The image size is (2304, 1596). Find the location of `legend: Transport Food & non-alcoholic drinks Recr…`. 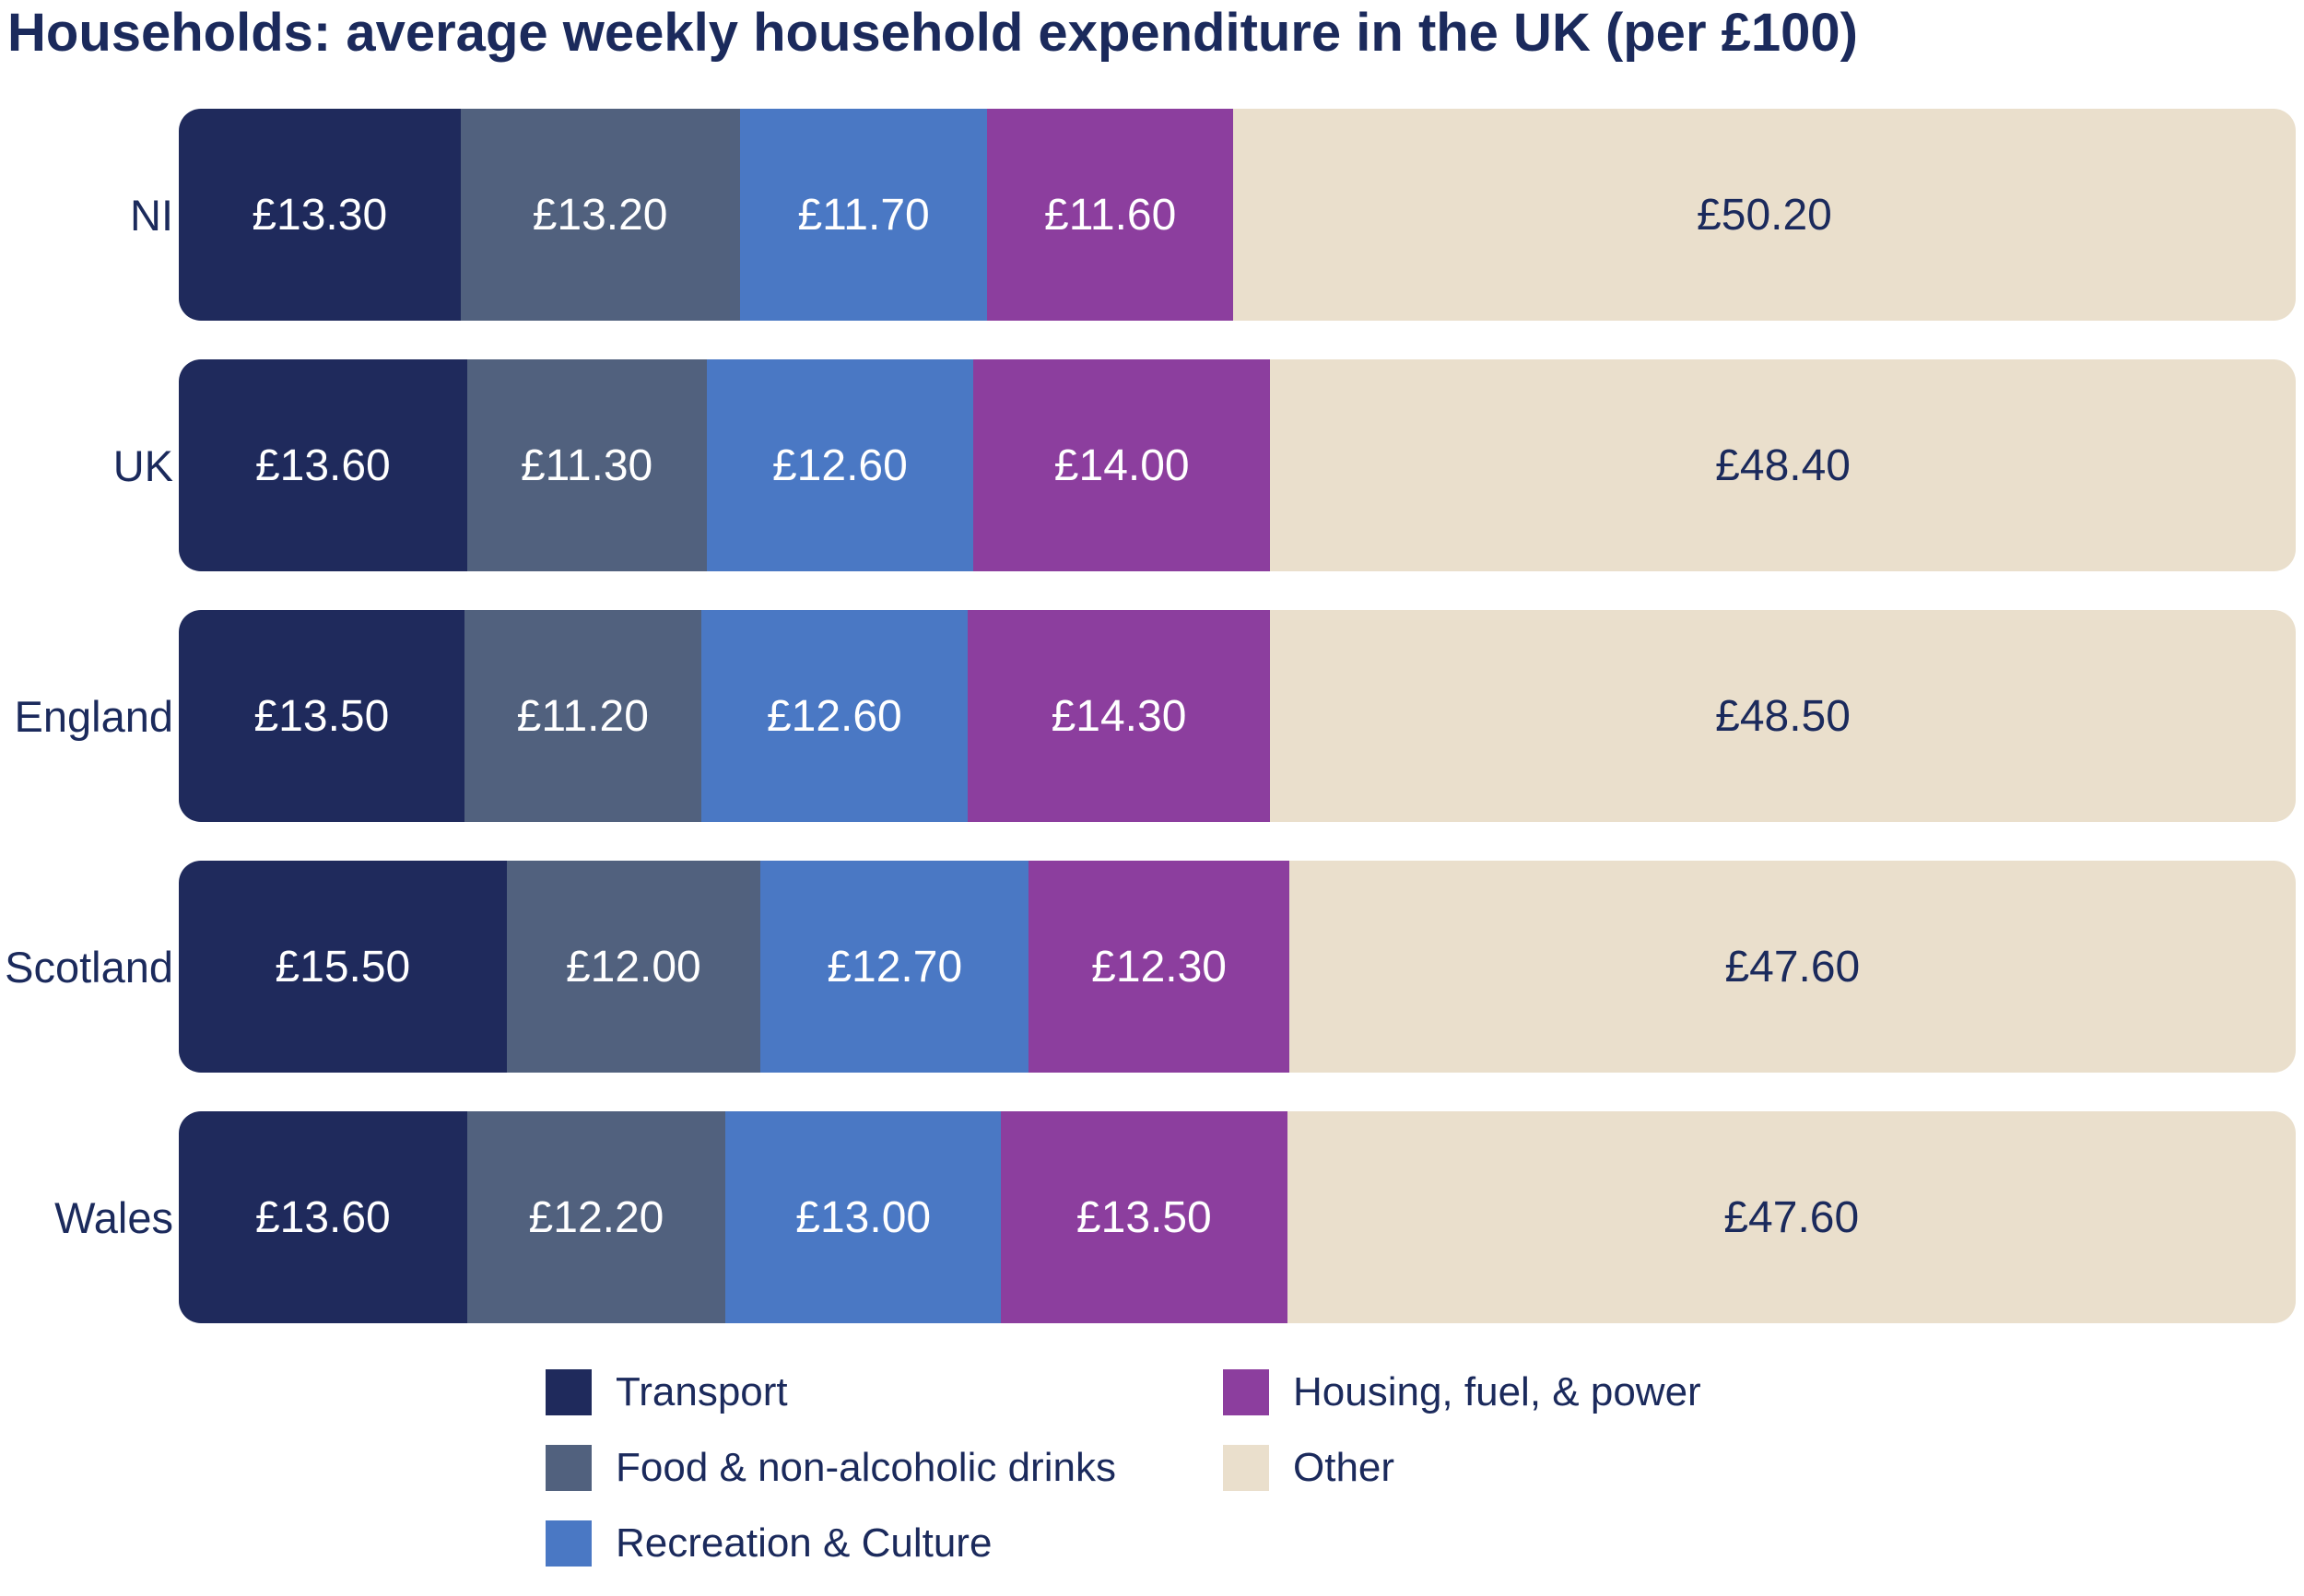

legend: Transport Food & non-alcoholic drinks Recr… is located at coordinates (1123, 1483).